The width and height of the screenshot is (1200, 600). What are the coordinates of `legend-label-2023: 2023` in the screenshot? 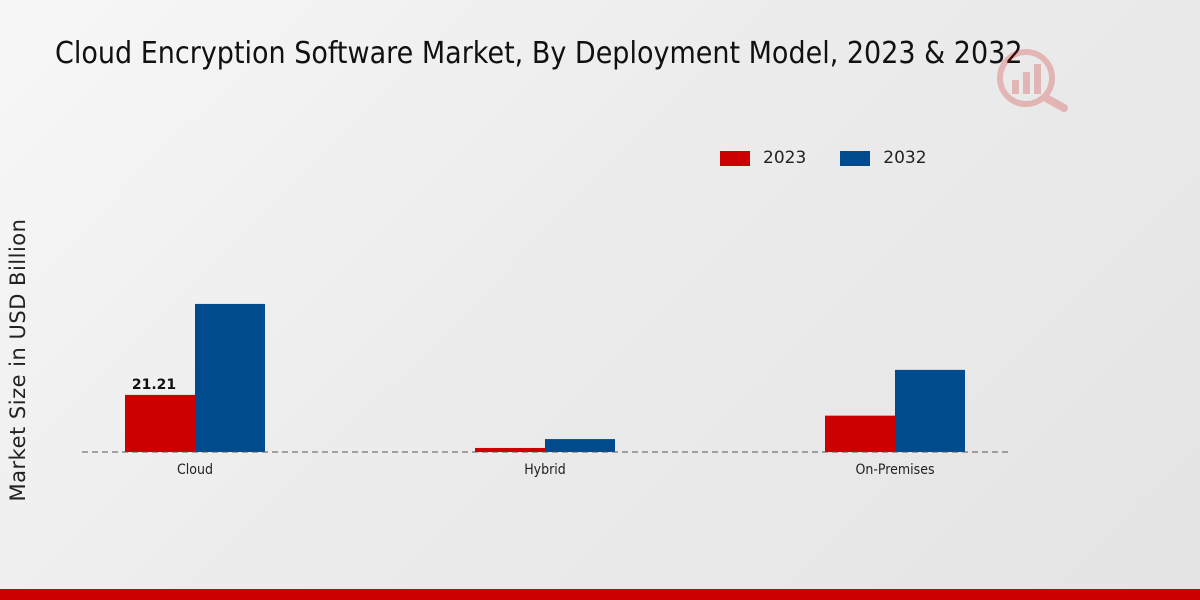 It's located at (785, 158).